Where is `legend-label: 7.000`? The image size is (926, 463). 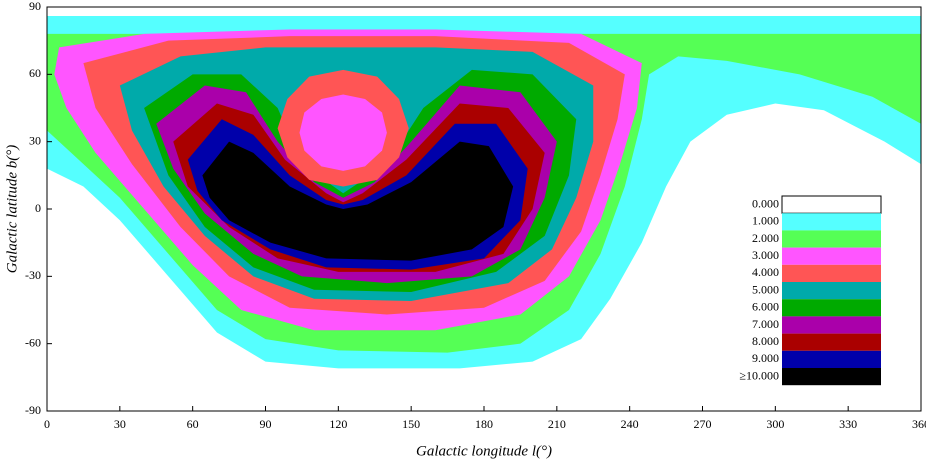 legend-label: 7.000 is located at coordinates (765, 324).